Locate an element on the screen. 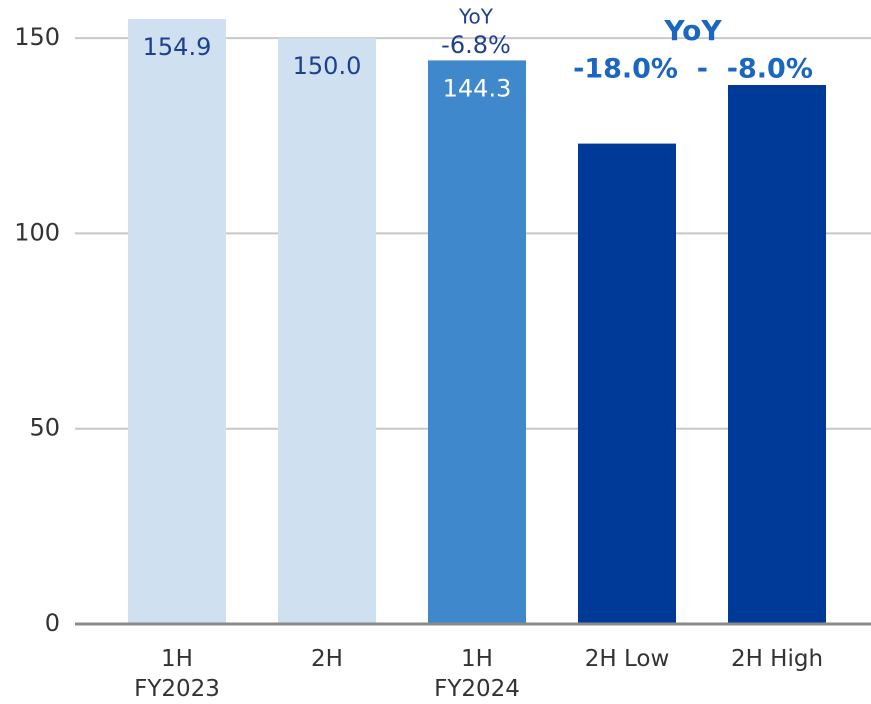 The image size is (871, 704). y-tick-label: 150 is located at coordinates (37, 37).